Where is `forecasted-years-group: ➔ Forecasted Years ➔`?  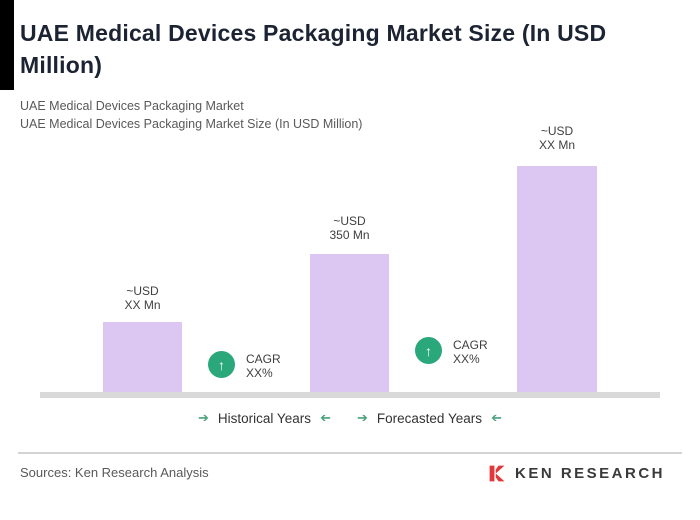
forecasted-years-group: ➔ Forecasted Years ➔ is located at coordinates (429, 418).